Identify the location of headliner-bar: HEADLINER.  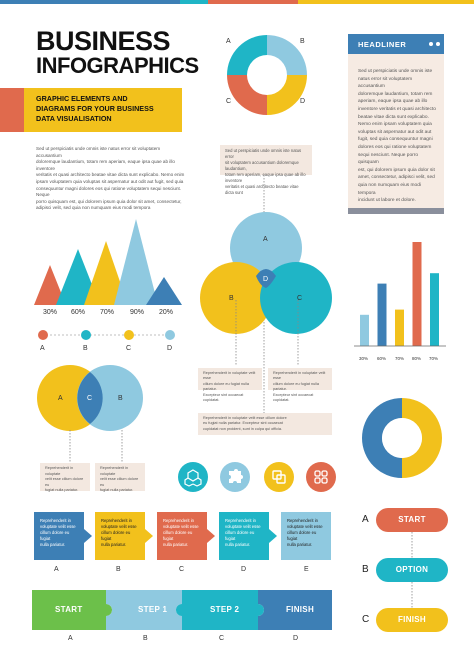
(396, 44).